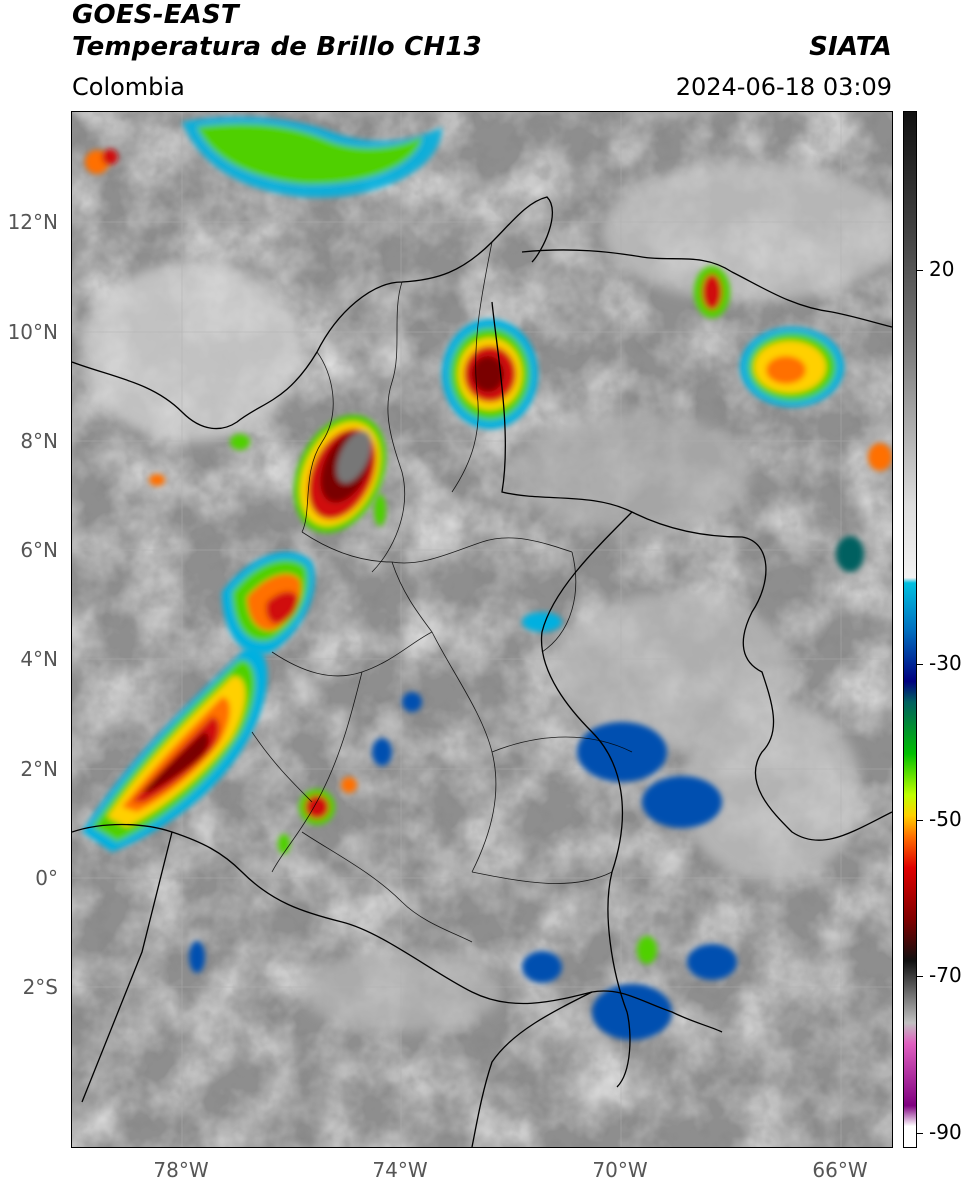  What do you see at coordinates (920, 976) in the screenshot?
I see `colorbar-tick-minus70` at bounding box center [920, 976].